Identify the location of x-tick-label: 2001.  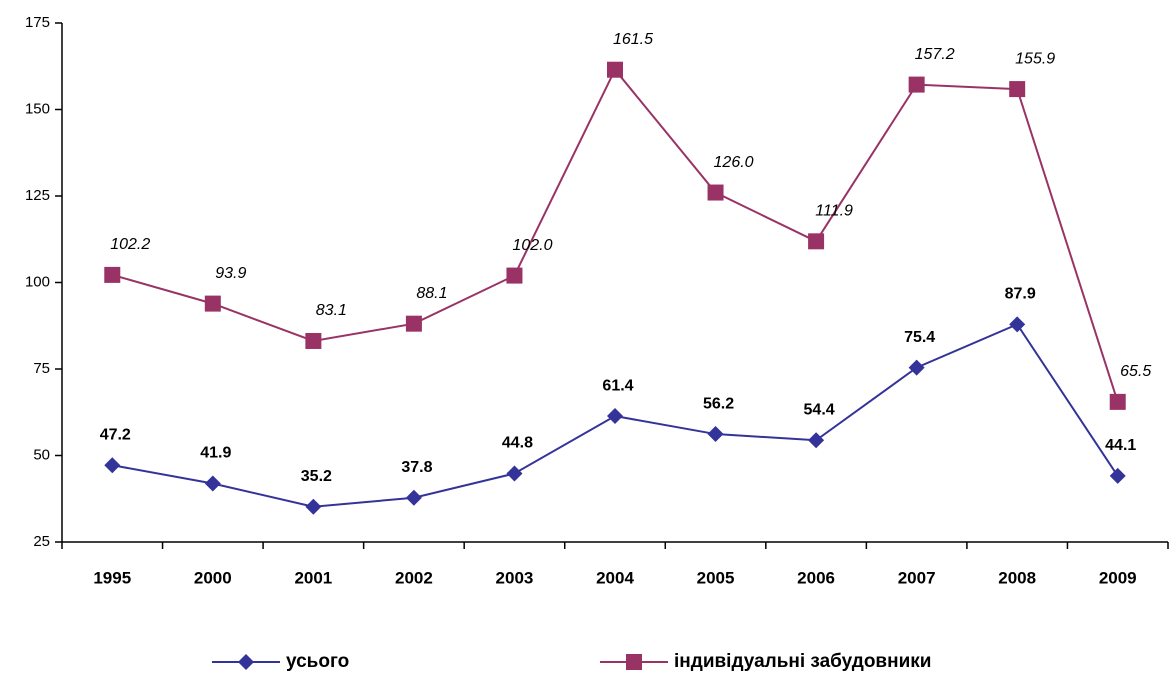
(313, 577).